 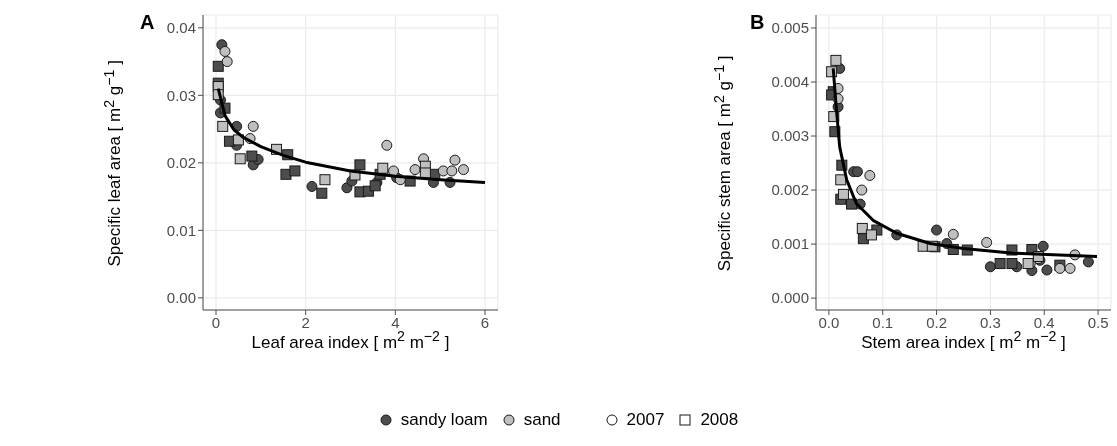 I want to click on y-tick-label: 0.001, so click(x=790, y=244).